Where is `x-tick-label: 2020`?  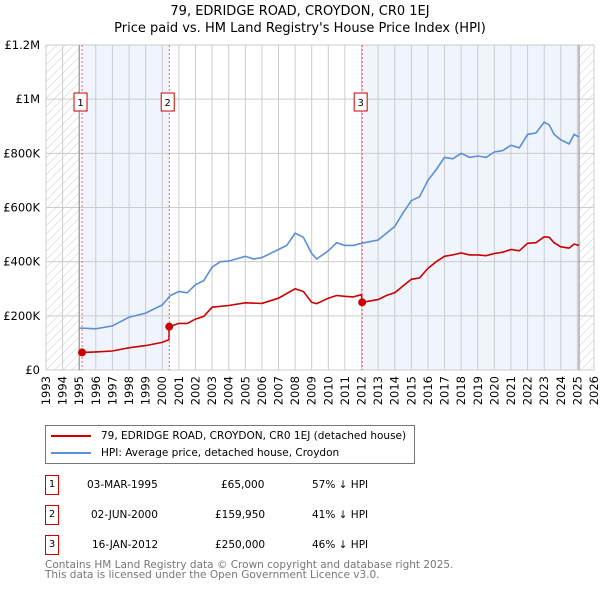
x-tick-label: 2020 is located at coordinates (494, 390).